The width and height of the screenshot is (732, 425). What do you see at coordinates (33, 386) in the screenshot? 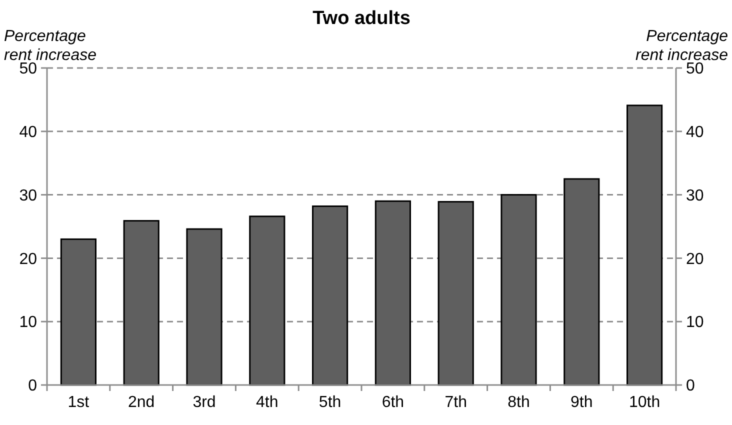
I see `y-tick-label: 0` at bounding box center [33, 386].